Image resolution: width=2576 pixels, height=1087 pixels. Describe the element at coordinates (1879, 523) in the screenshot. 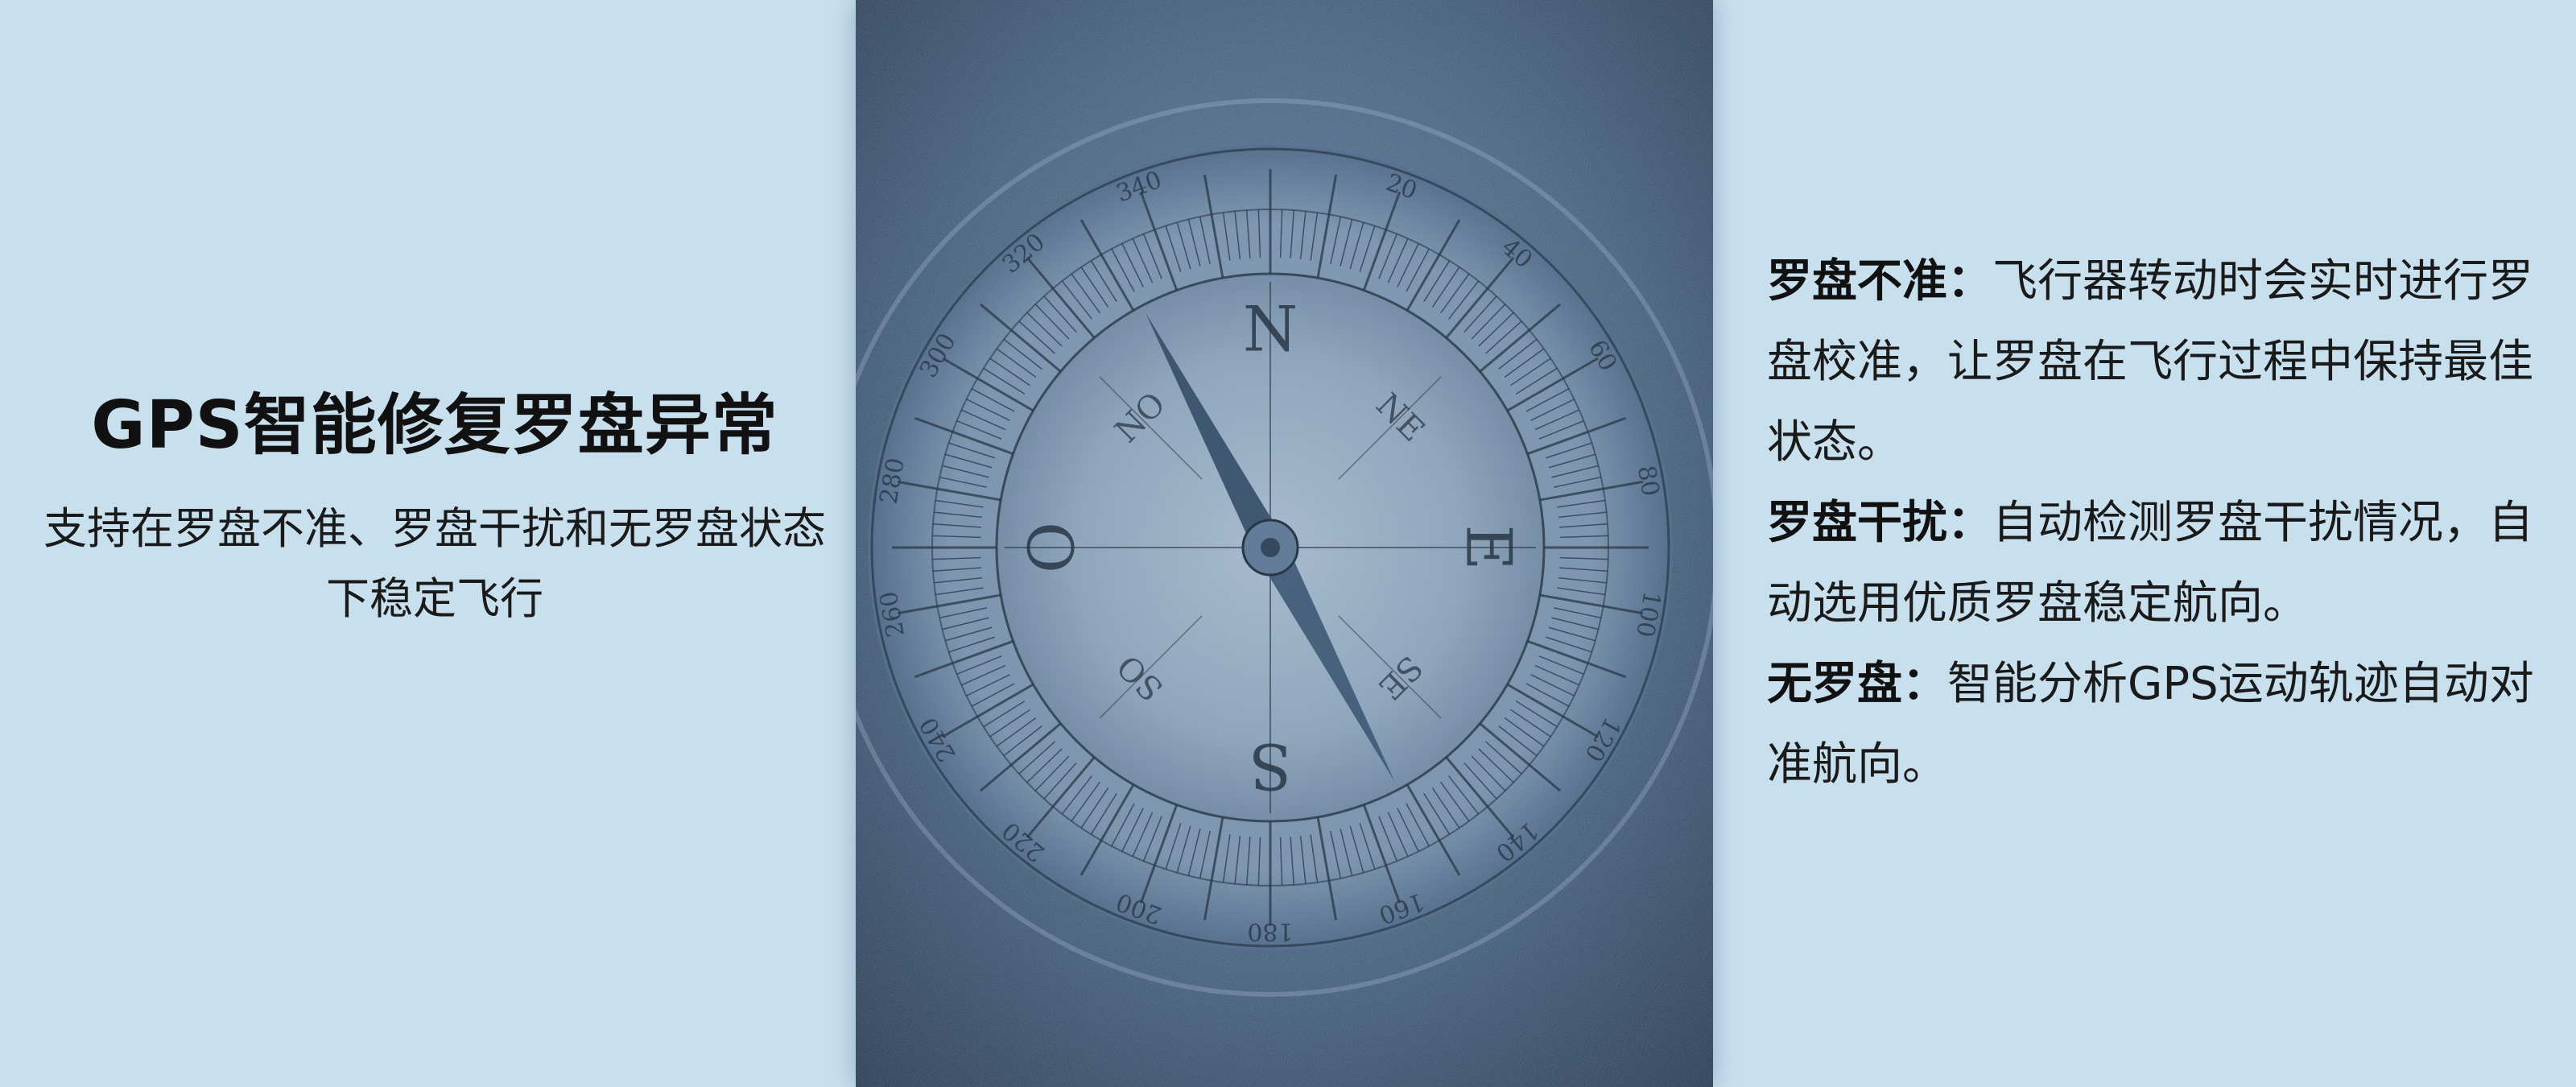

I see `feature-label: 罗盘干扰：` at that location.